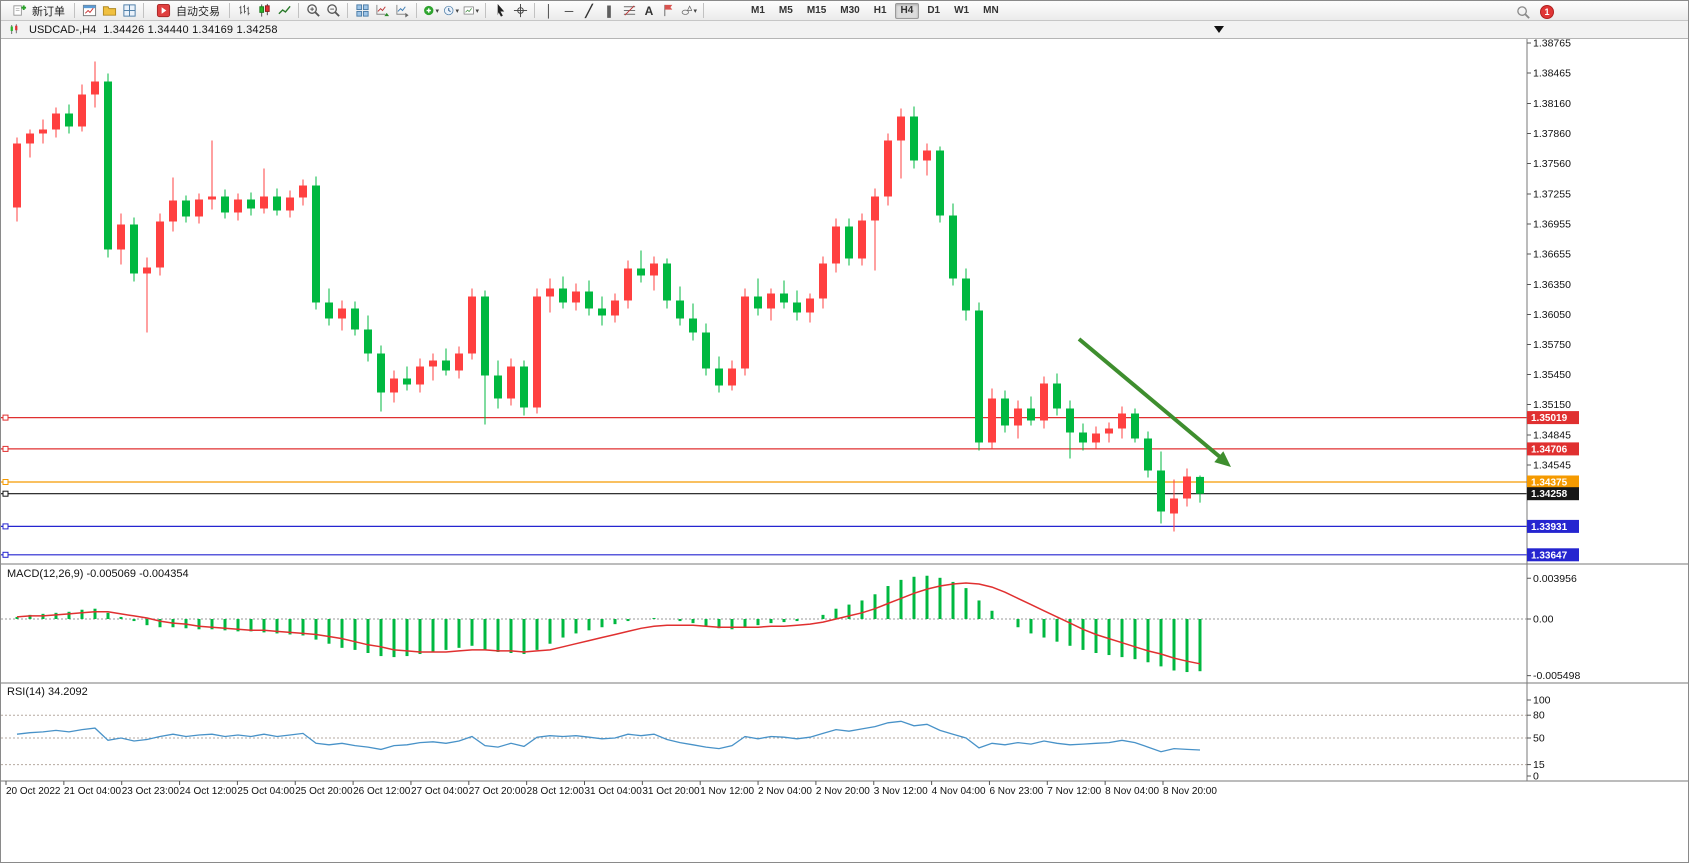  Describe the element at coordinates (471, 11) in the screenshot. I see `templates-button: ▾` at that location.